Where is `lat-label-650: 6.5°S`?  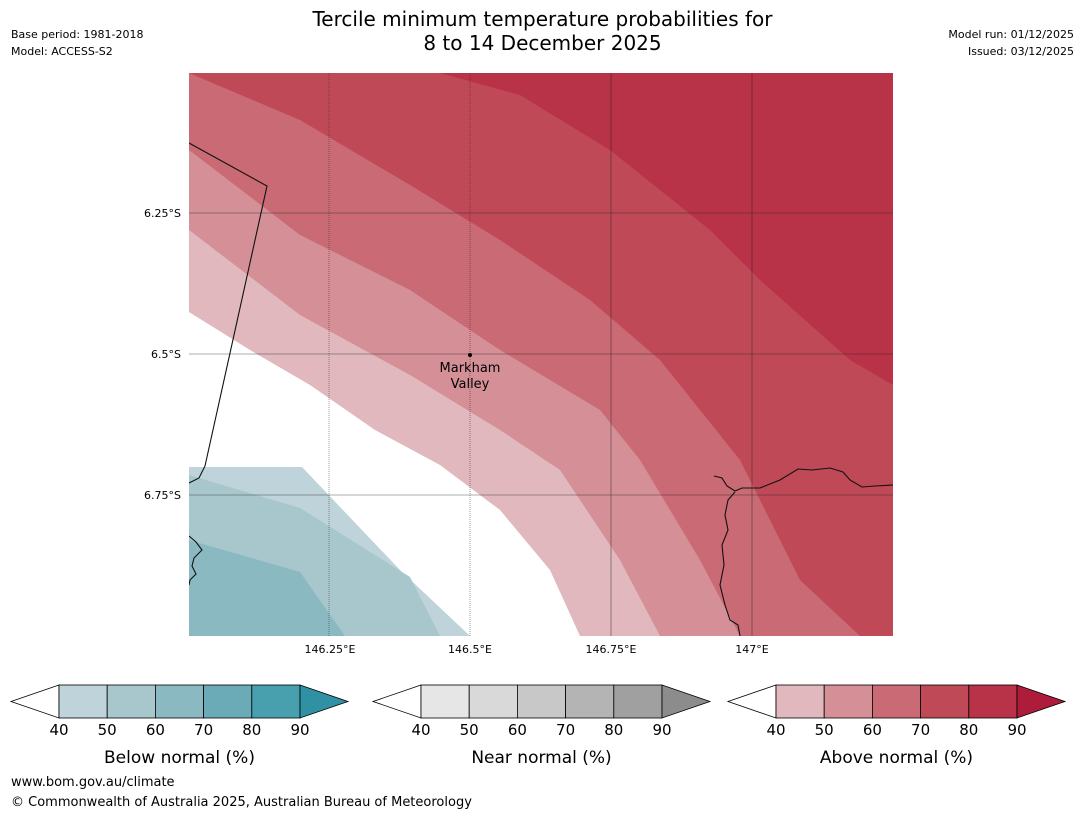 lat-label-650: 6.5°S is located at coordinates (166, 354).